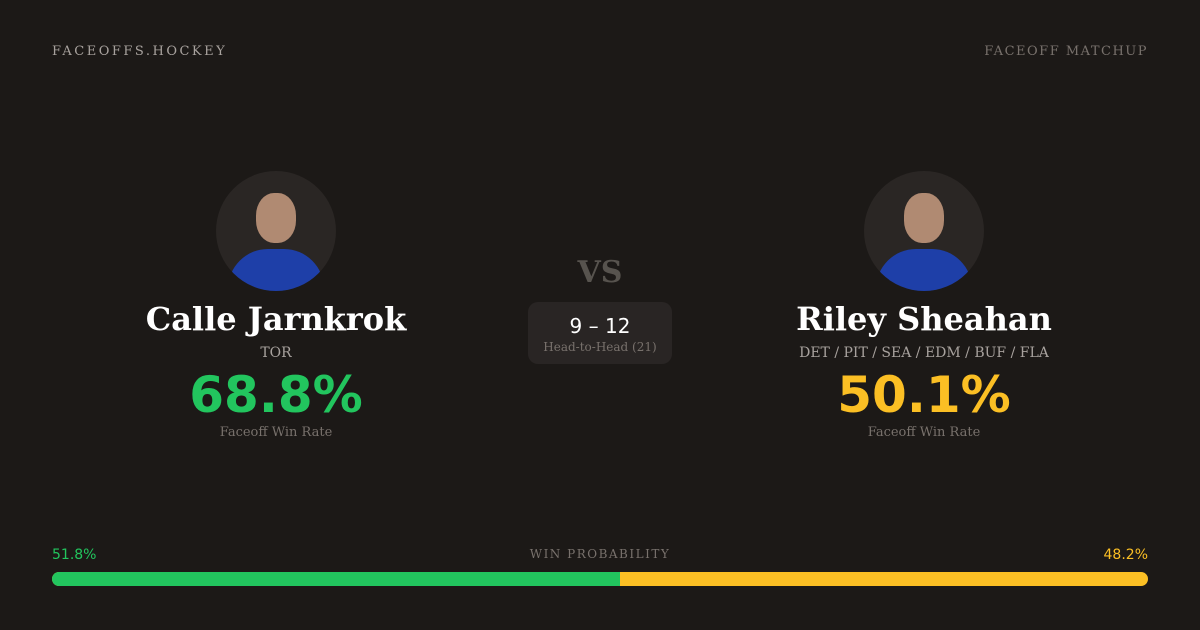 This screenshot has width=1200, height=630. What do you see at coordinates (600, 272) in the screenshot?
I see `vs-label: VS` at bounding box center [600, 272].